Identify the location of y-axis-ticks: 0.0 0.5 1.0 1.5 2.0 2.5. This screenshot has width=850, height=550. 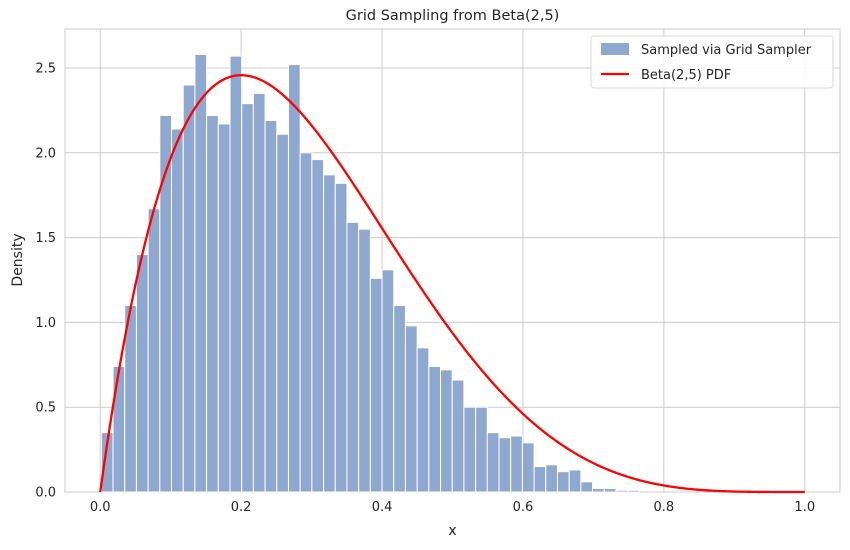
(45, 281).